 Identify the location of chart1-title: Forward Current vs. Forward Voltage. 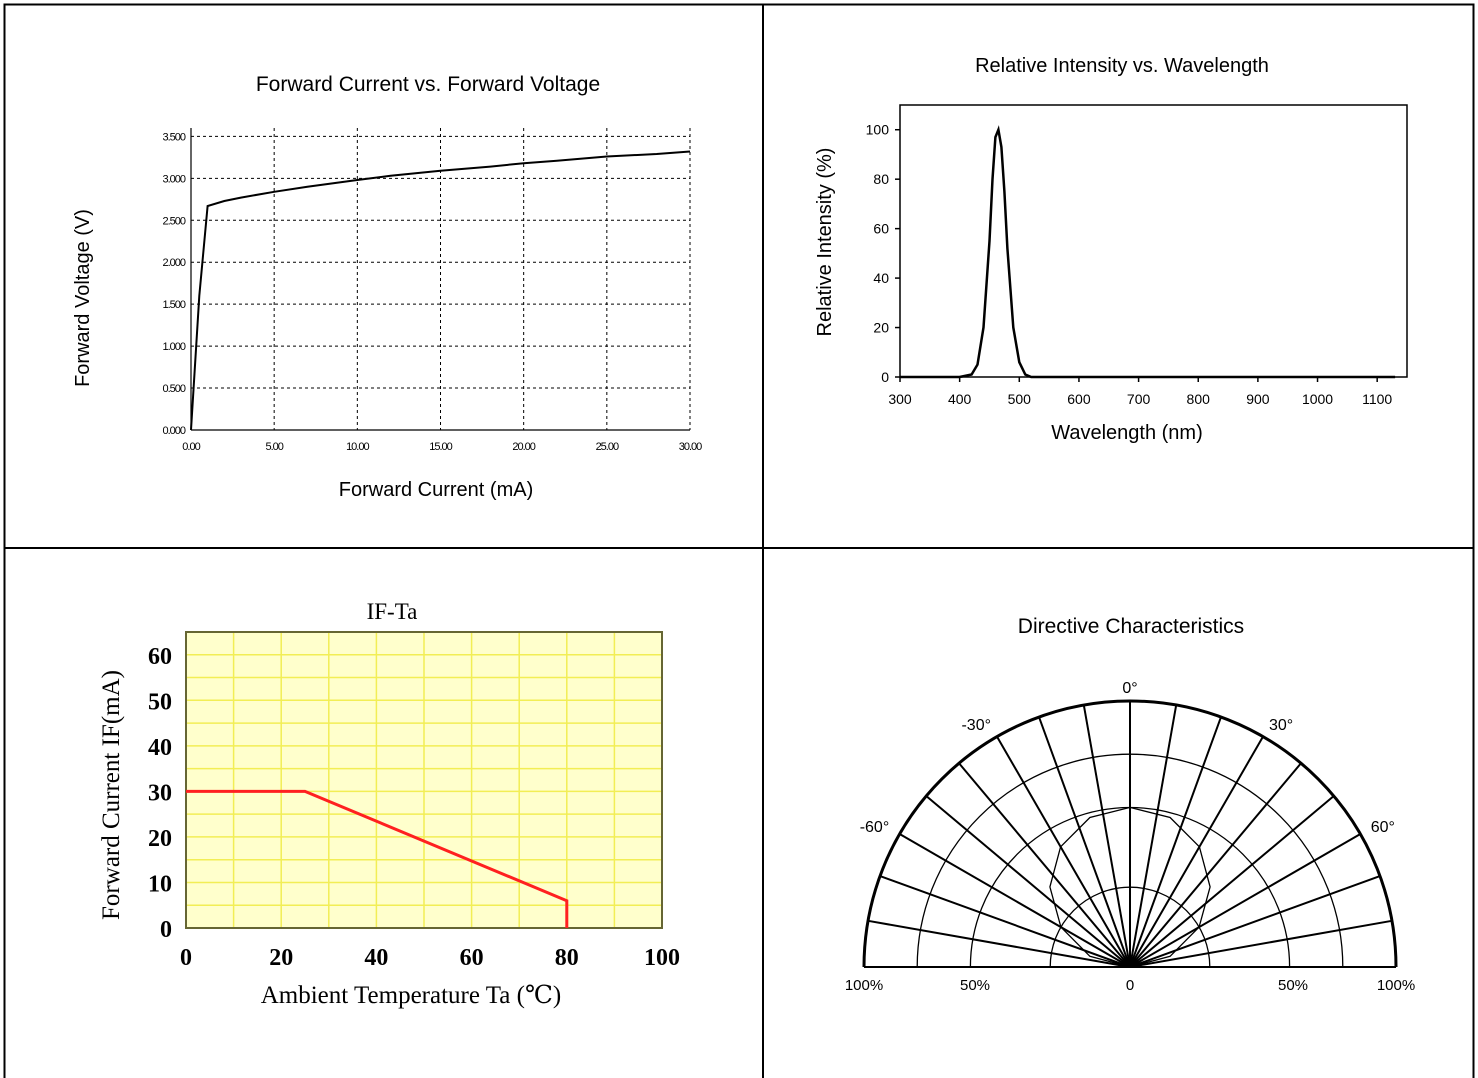
(428, 84).